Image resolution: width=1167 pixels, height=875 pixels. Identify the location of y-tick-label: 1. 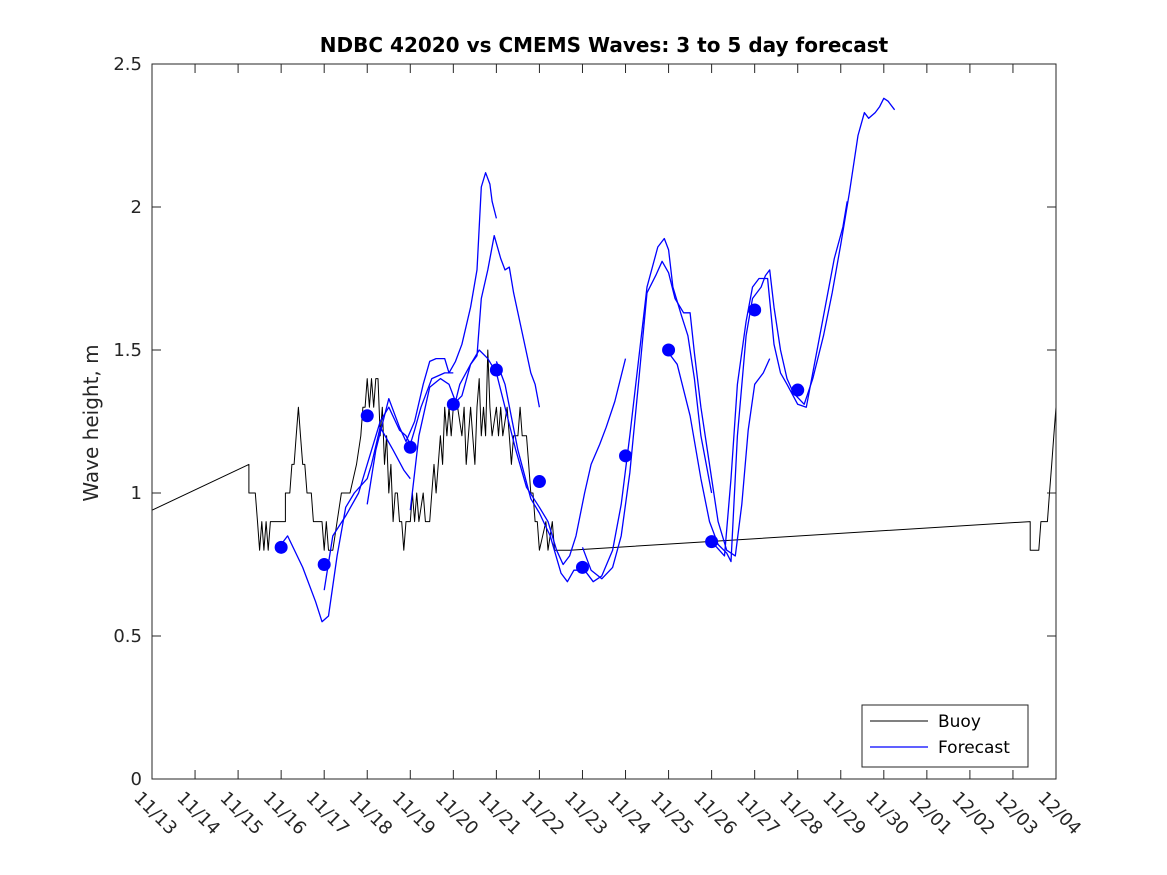
(136, 493).